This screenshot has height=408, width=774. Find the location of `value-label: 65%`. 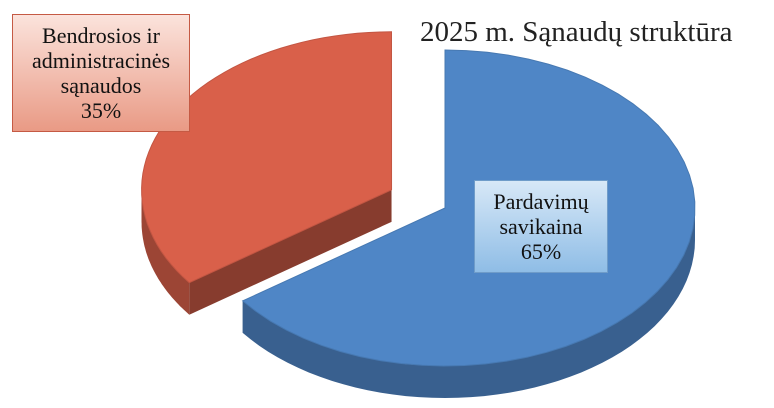

value-label: 65% is located at coordinates (541, 251).